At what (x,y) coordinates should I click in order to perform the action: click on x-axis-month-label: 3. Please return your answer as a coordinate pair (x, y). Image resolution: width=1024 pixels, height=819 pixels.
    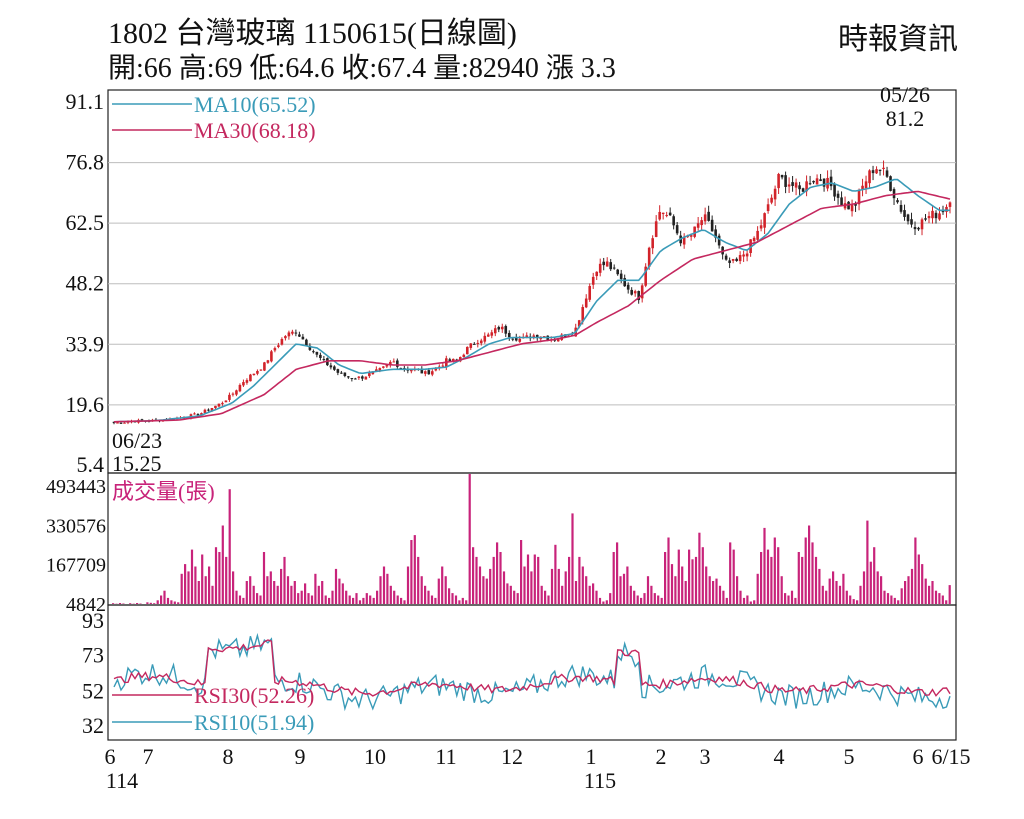
    Looking at the image, I should click on (705, 756).